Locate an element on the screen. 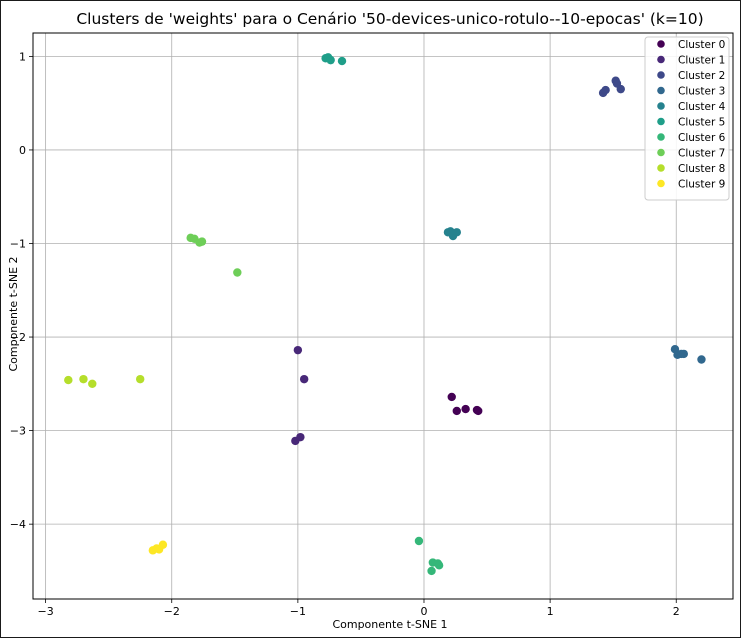  legend-label: Cluster 7 is located at coordinates (701, 154).